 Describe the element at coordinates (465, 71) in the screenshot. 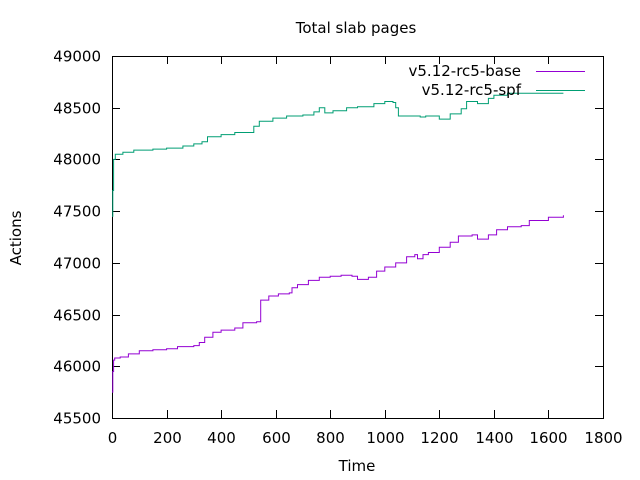

I see `legend-label-0: v5.12-rc5-base` at that location.